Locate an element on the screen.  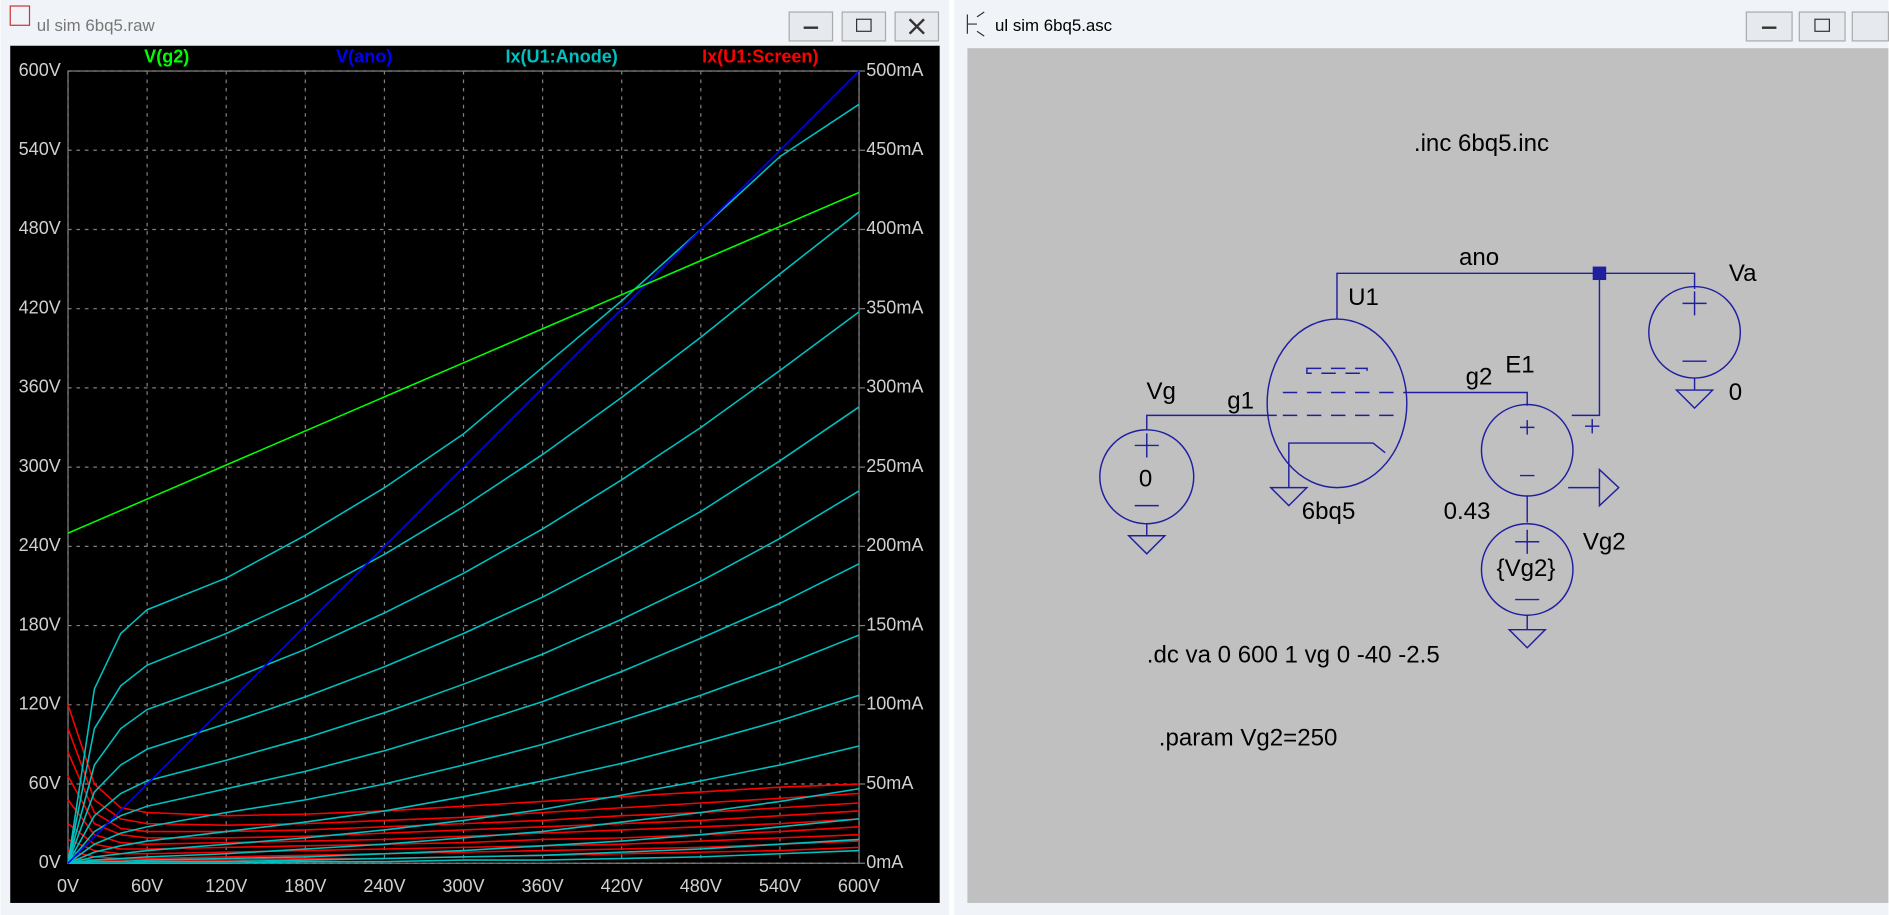
schematic-wires is located at coordinates (1420, 457).